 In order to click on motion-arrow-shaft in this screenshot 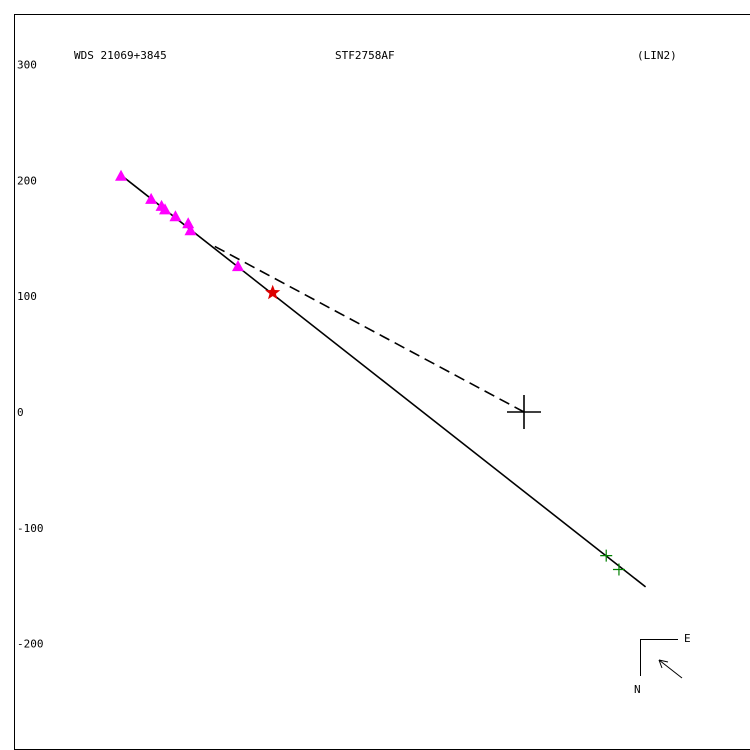, I will do `click(670, 669)`.